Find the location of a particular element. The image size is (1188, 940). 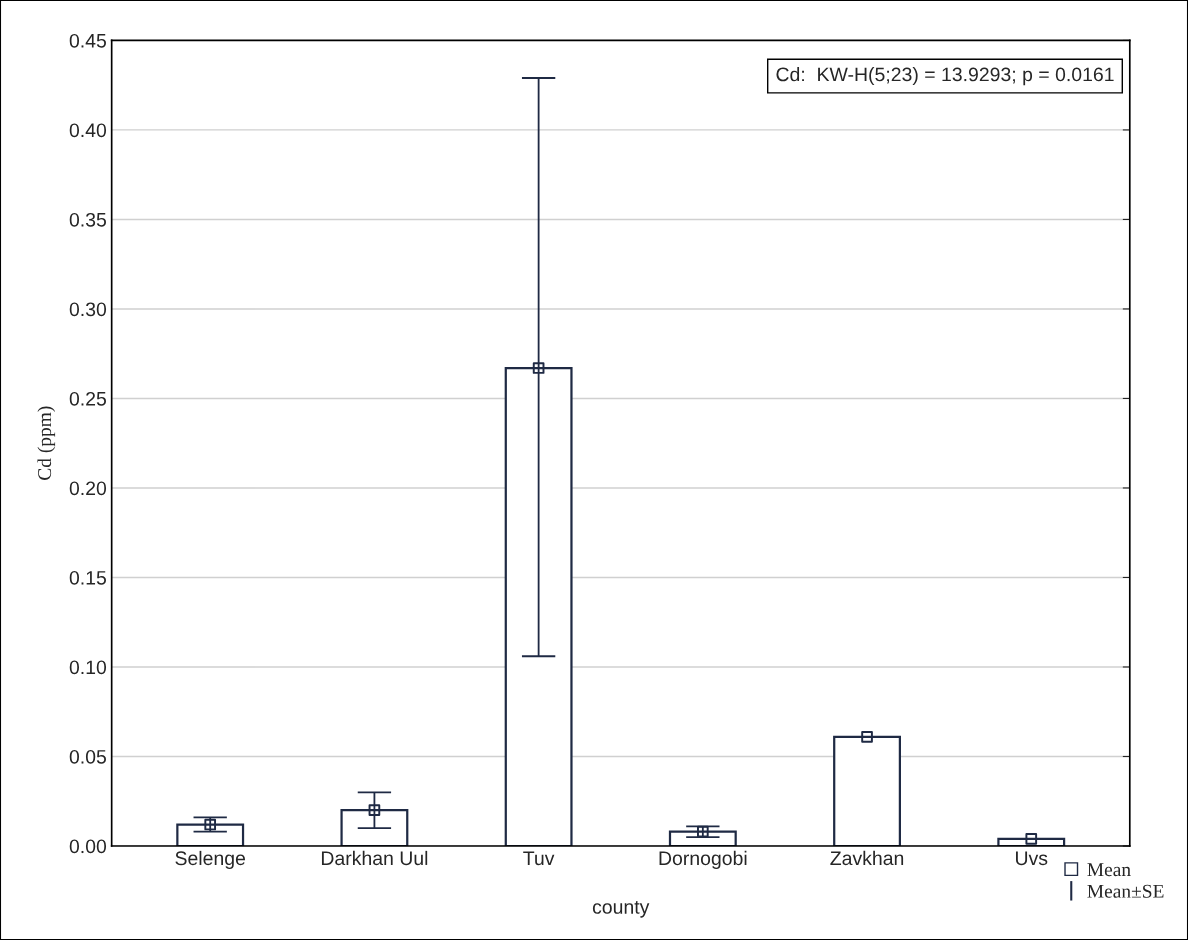

y-tick-label: 0.35 is located at coordinates (87, 219).